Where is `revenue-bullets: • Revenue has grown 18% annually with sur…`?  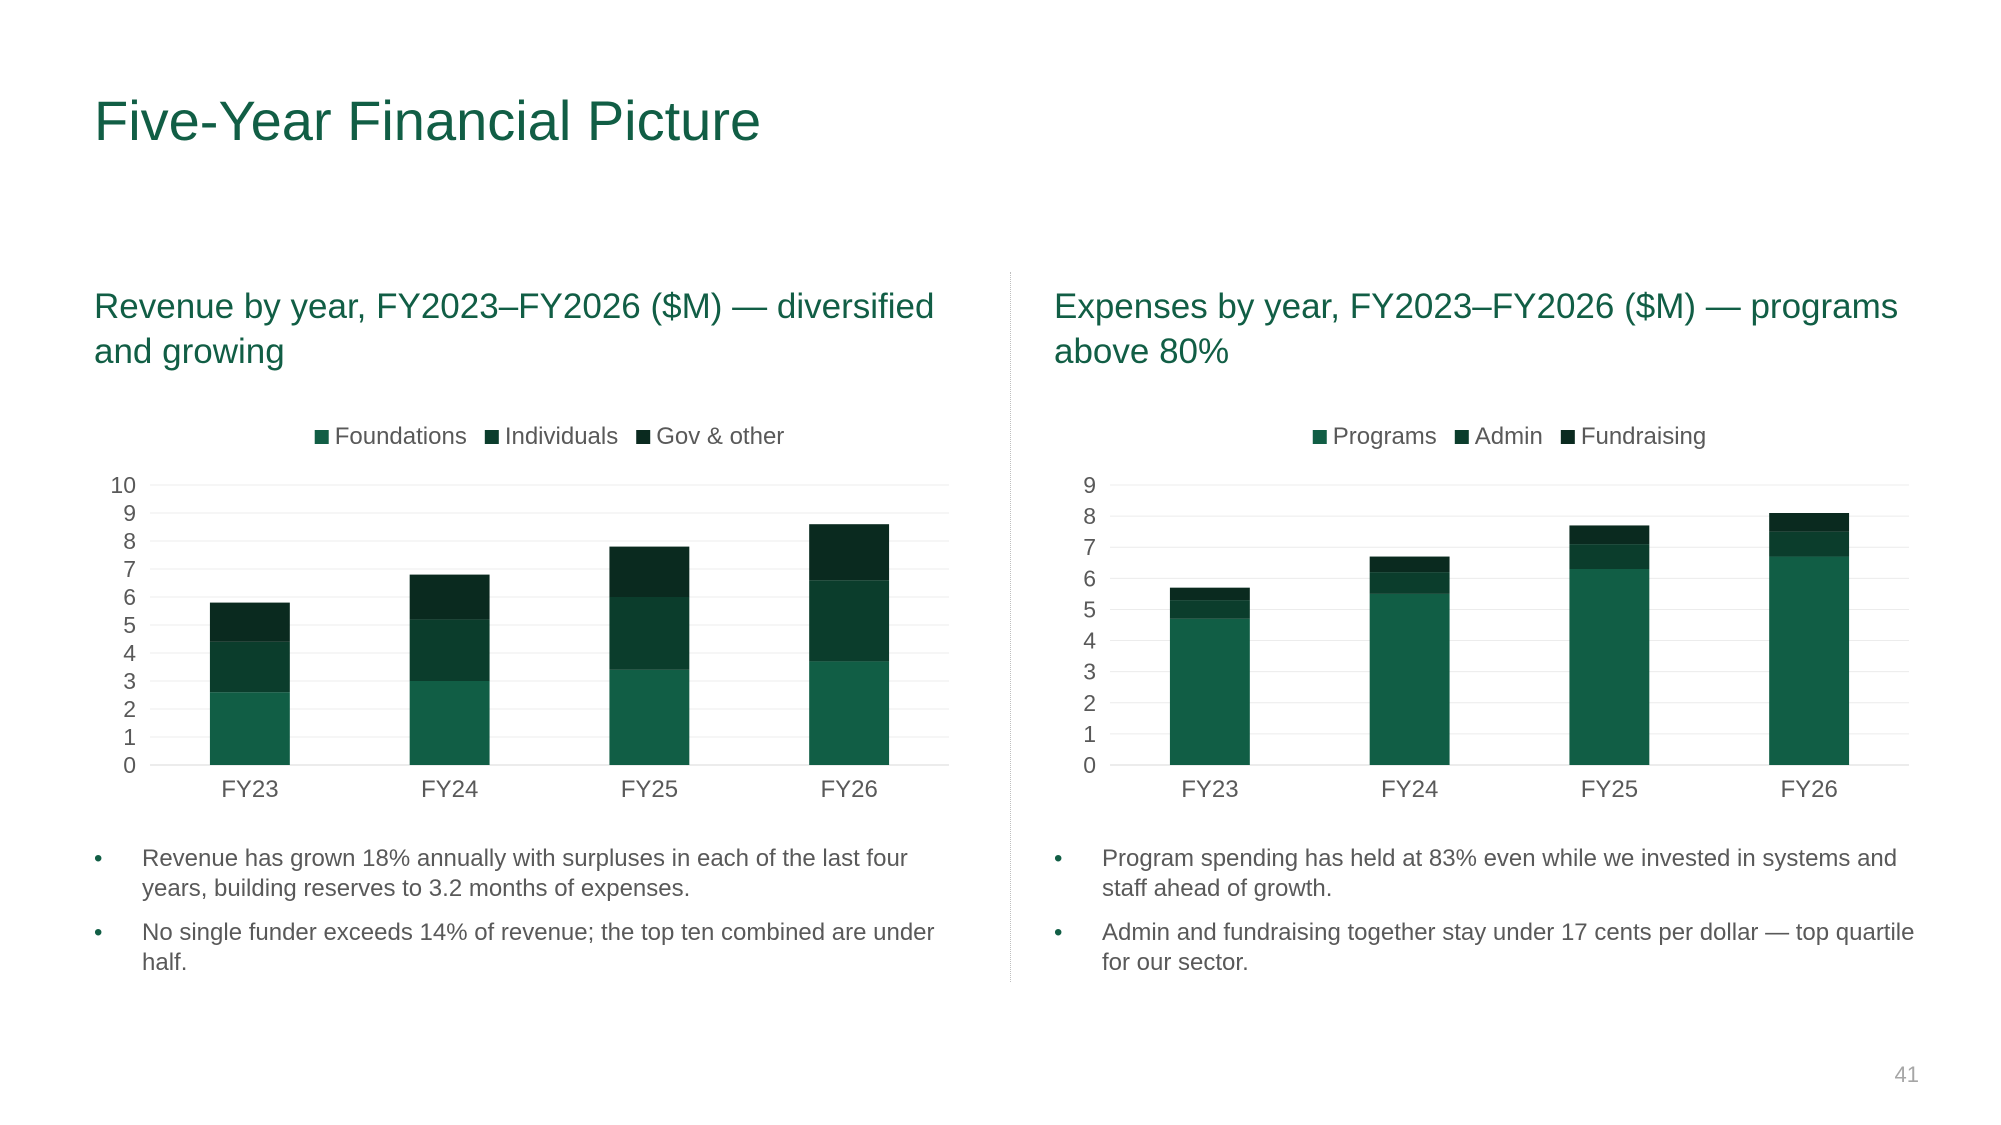 revenue-bullets: • Revenue has grown 18% annually with sur… is located at coordinates (529, 918).